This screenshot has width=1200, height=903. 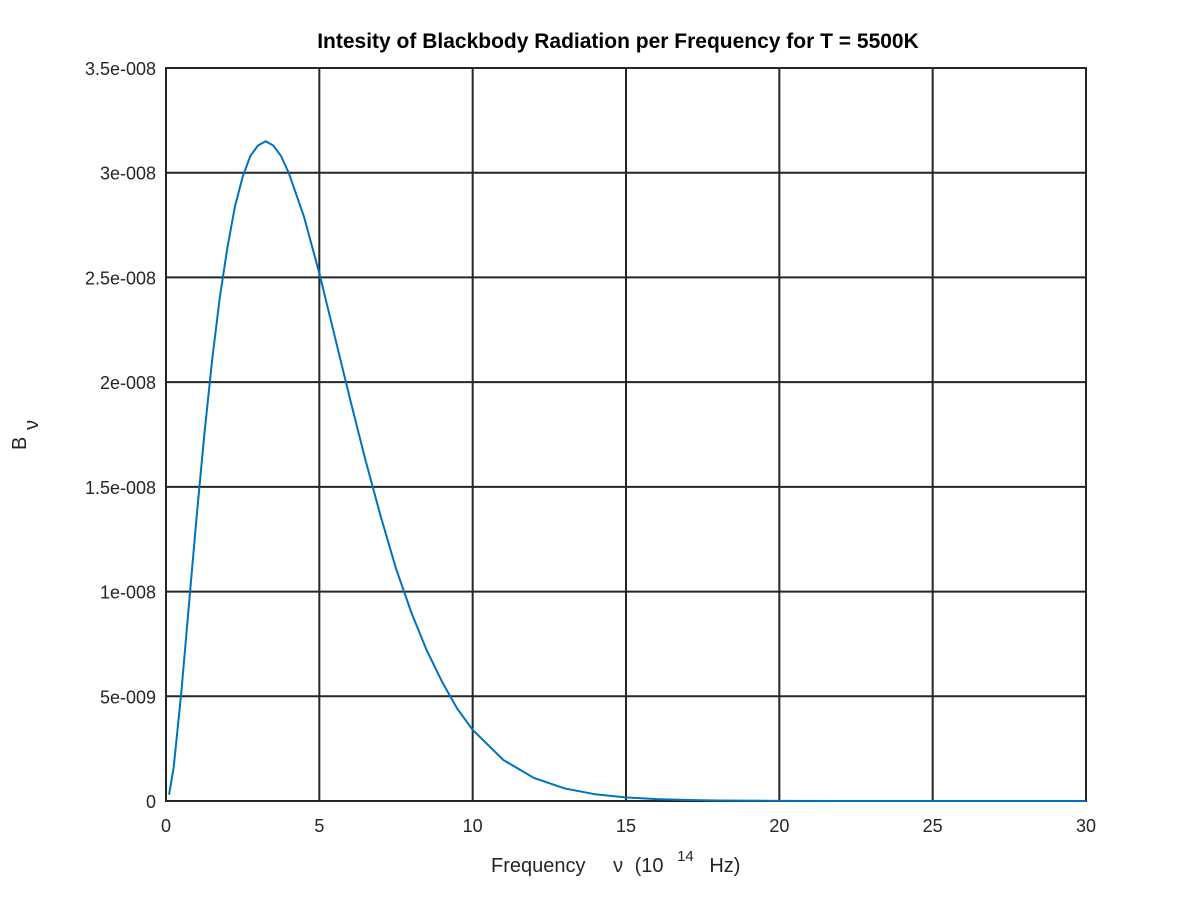 I want to click on y-tick-label-3: 1.5e-008, so click(x=120, y=488).